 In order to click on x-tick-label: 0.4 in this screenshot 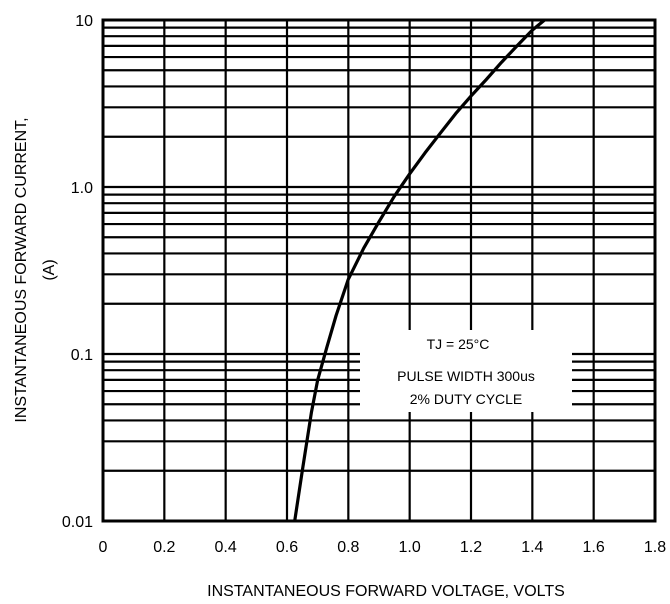, I will do `click(226, 547)`.